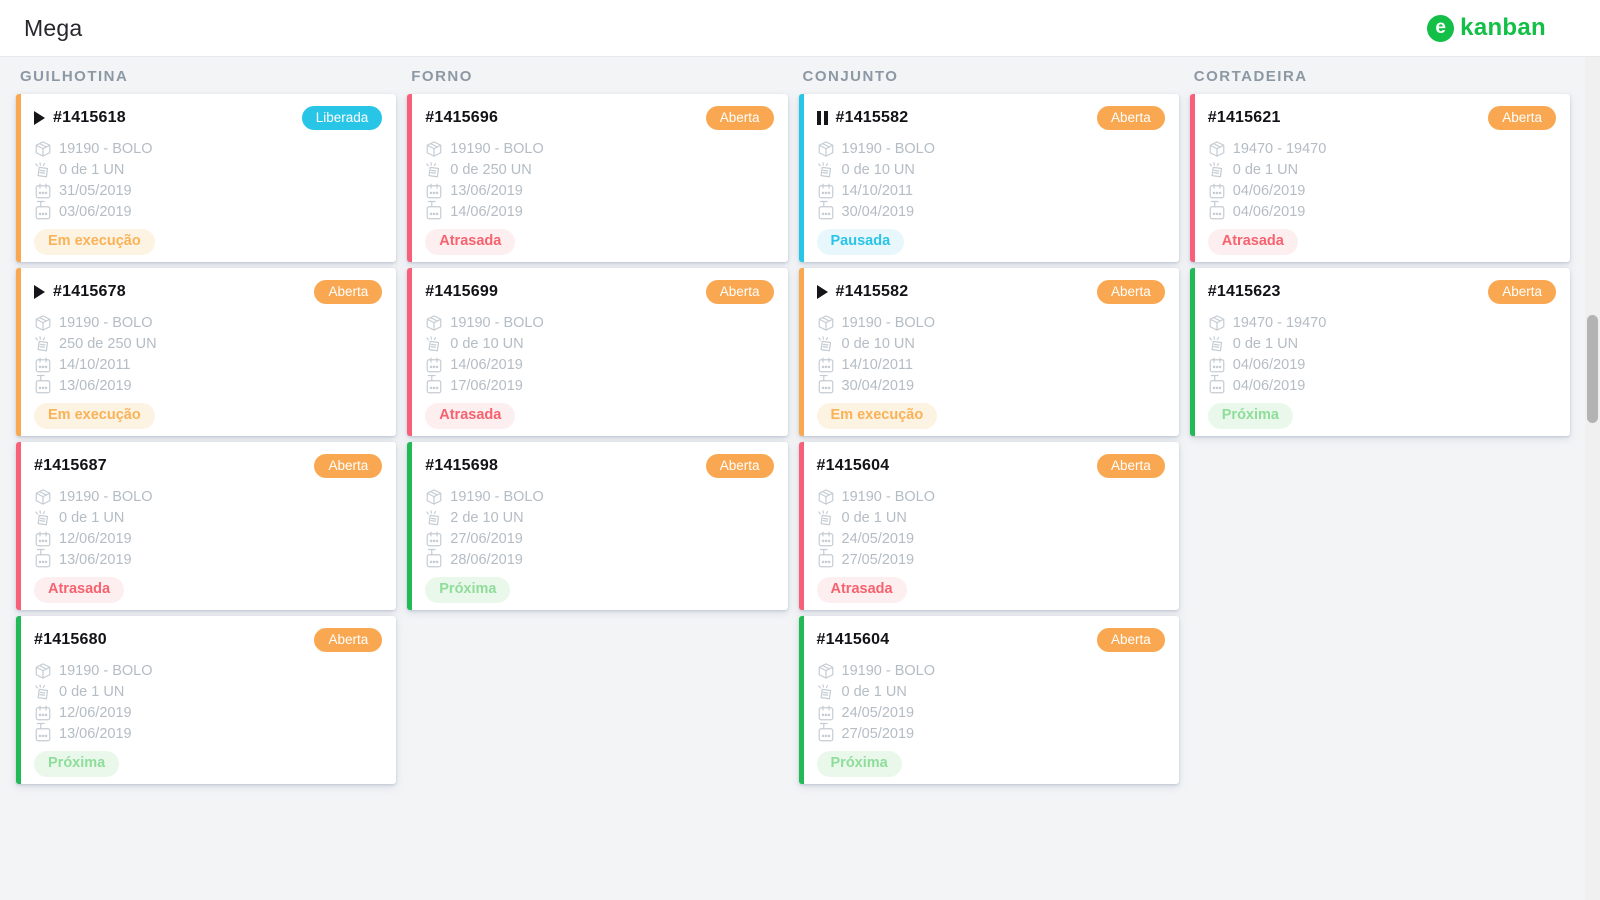 Image resolution: width=1600 pixels, height=900 pixels. What do you see at coordinates (878, 733) in the screenshot?
I see `card-end-date: 27/05/2019` at bounding box center [878, 733].